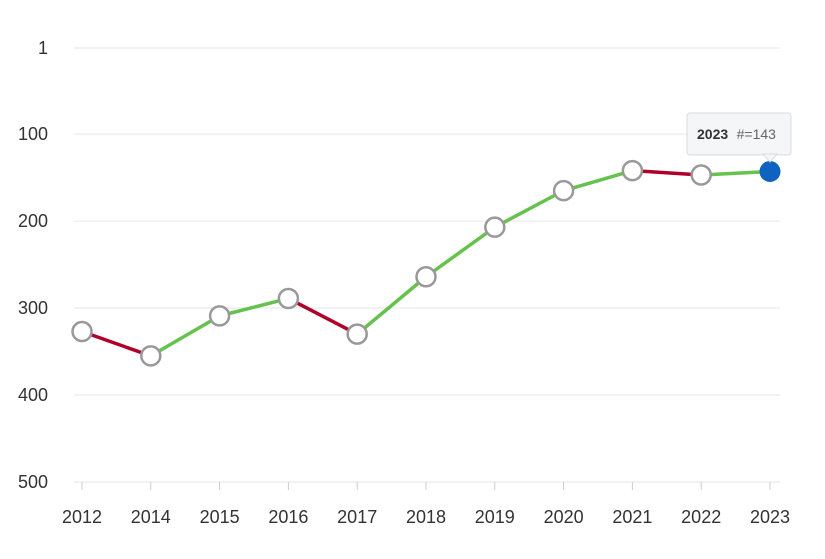 The width and height of the screenshot is (825, 559). Describe the element at coordinates (770, 172) in the screenshot. I see `data-point-highlighted` at that location.